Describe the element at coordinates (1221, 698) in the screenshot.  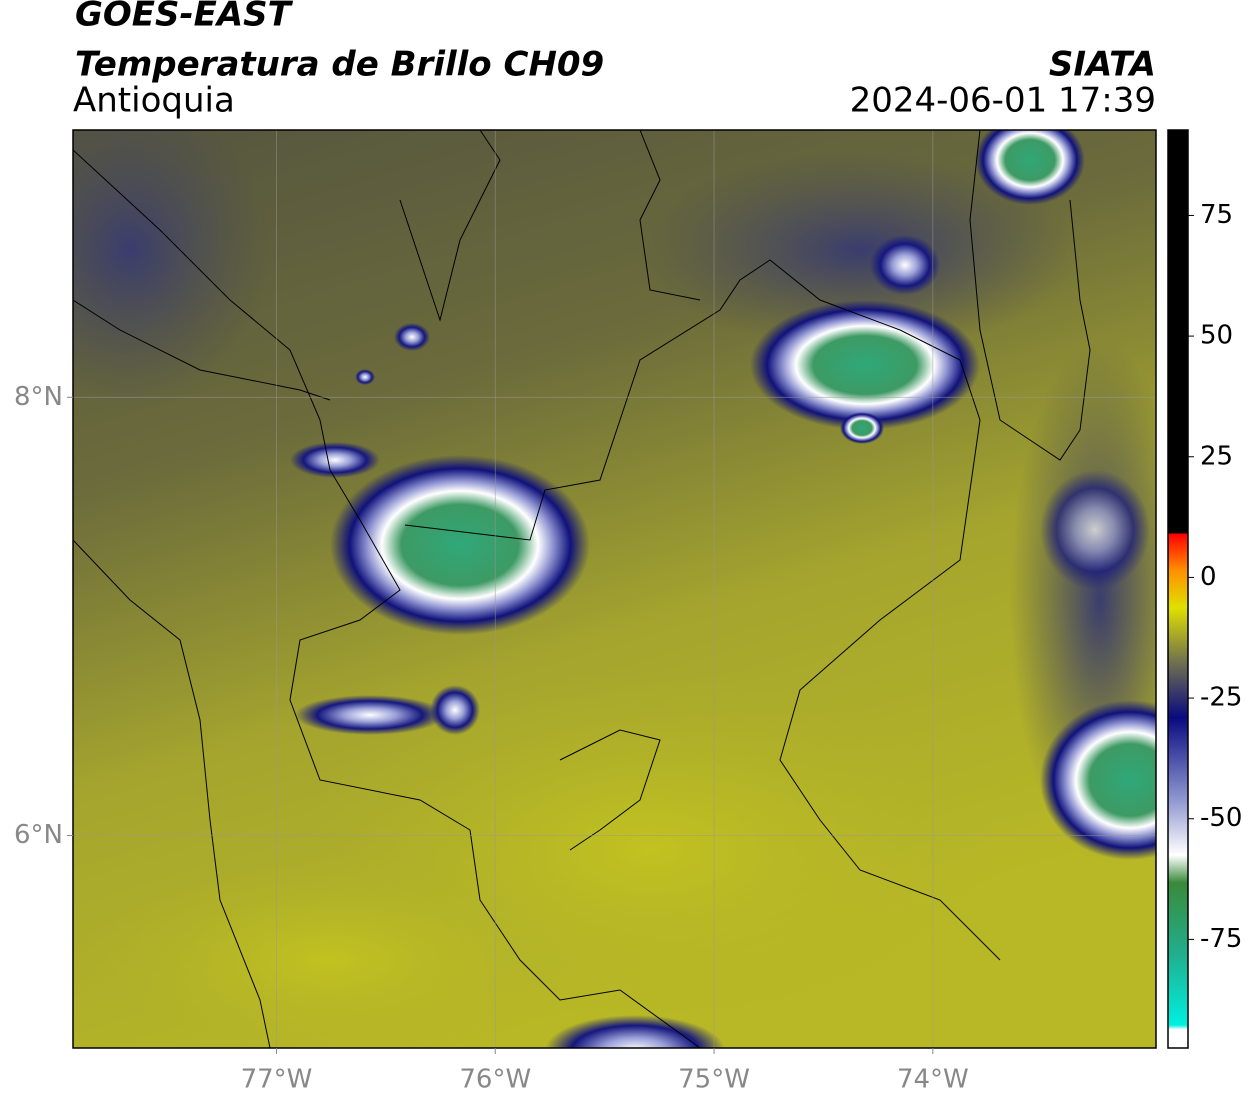
I see `colorbar-tick-label: -25` at that location.